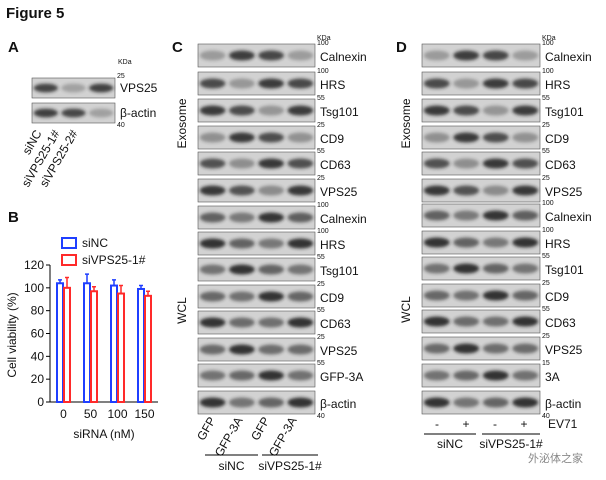 Image resolution: width=606 pixels, height=480 pixels. Describe the element at coordinates (339, 112) in the screenshot. I see `protein-label: Tsg101` at that location.